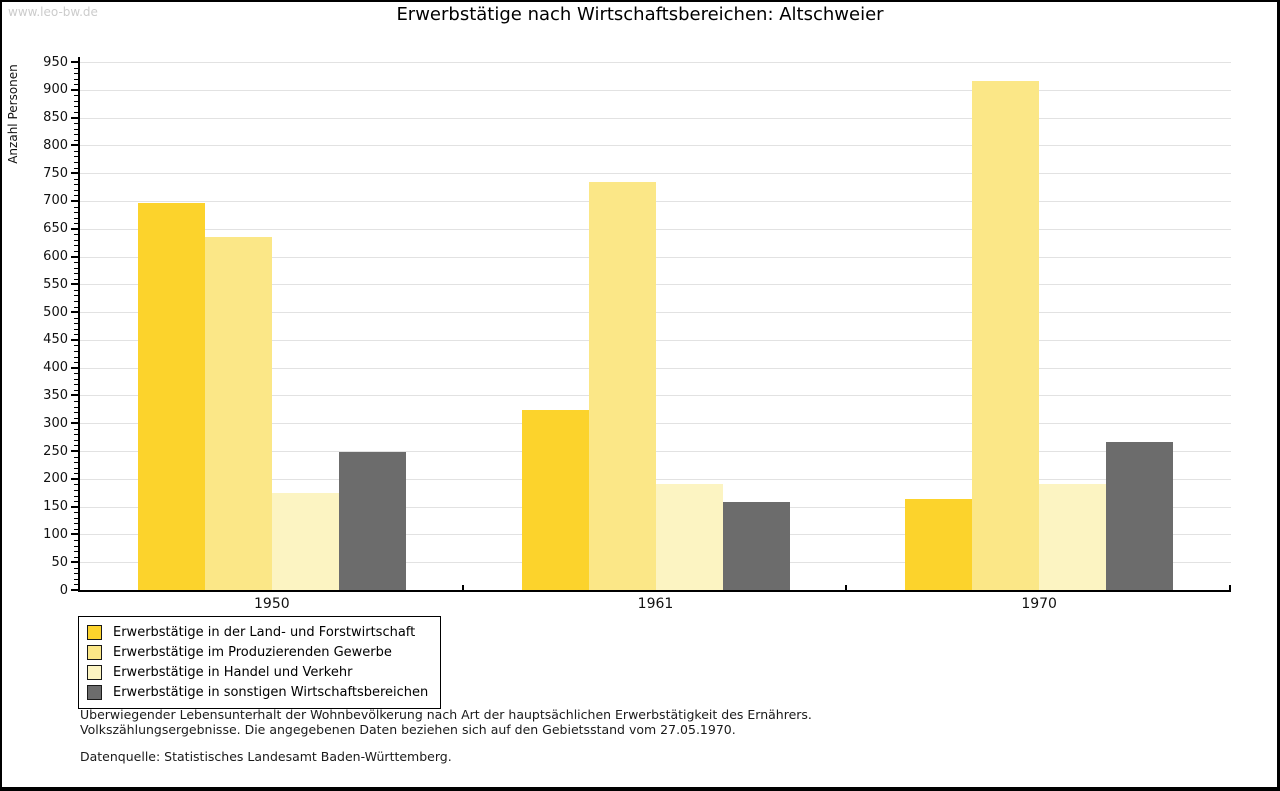 The width and height of the screenshot is (1280, 791). I want to click on watermark-leo-bw: www.leo-bw.de, so click(53, 12).